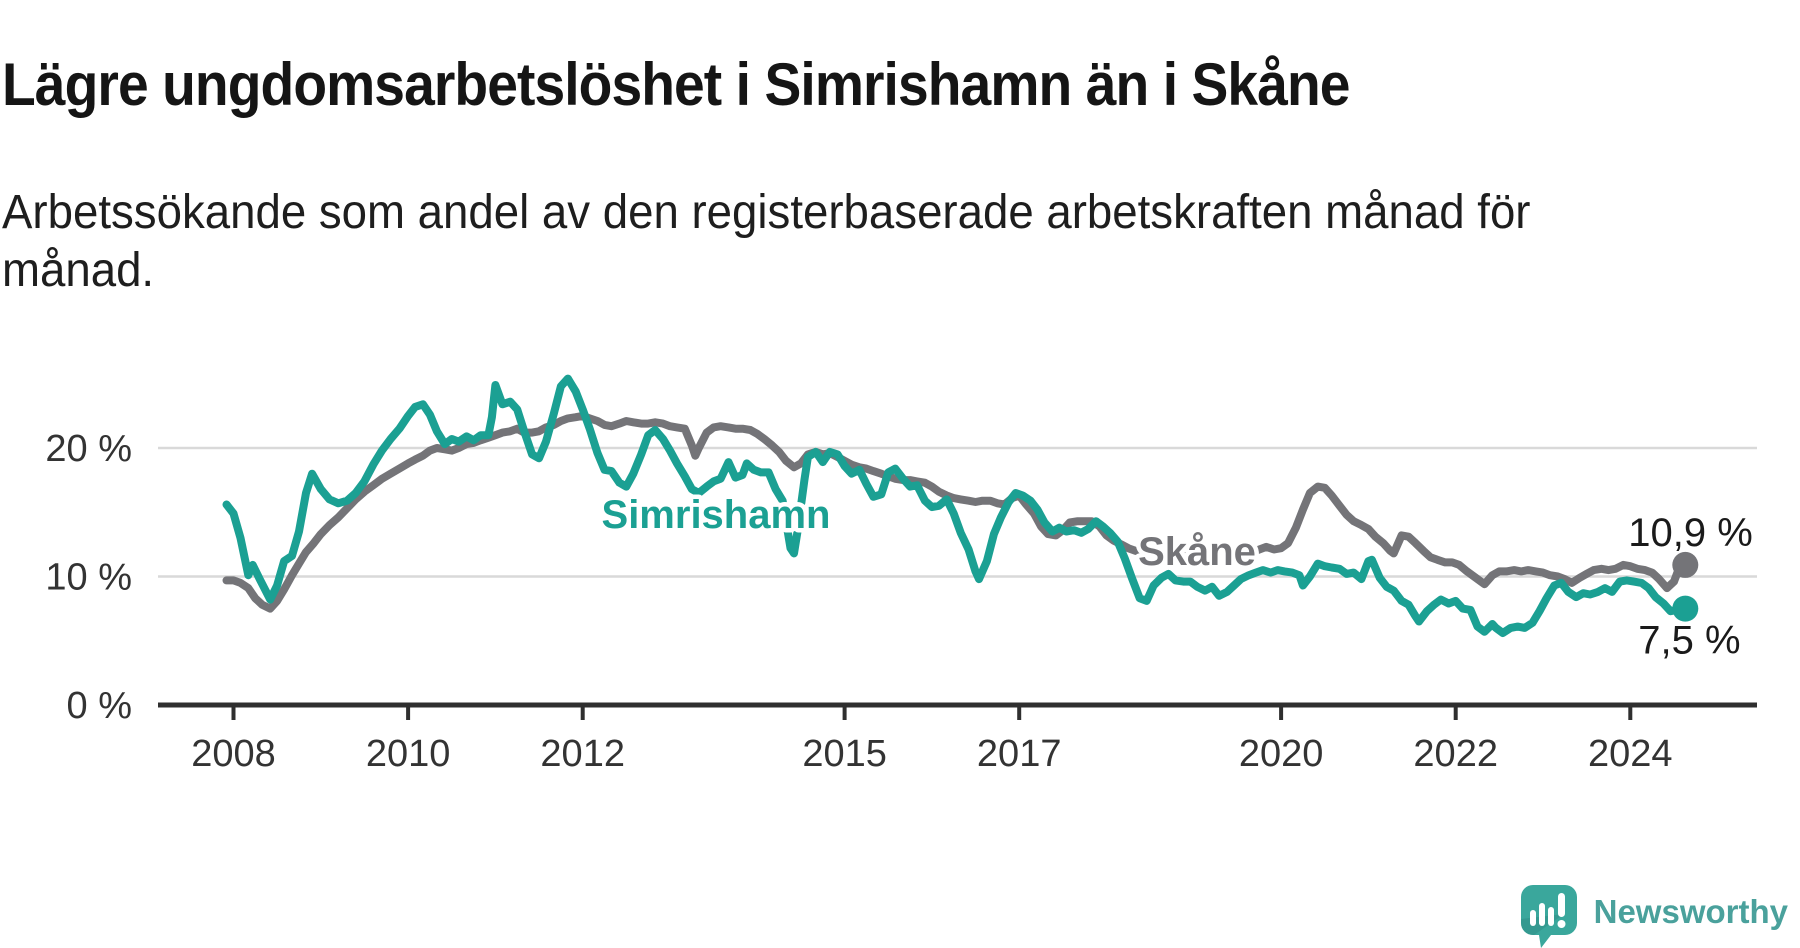 This screenshot has width=1800, height=948. What do you see at coordinates (1197, 552) in the screenshot?
I see `series-label-skane: Skåne` at bounding box center [1197, 552].